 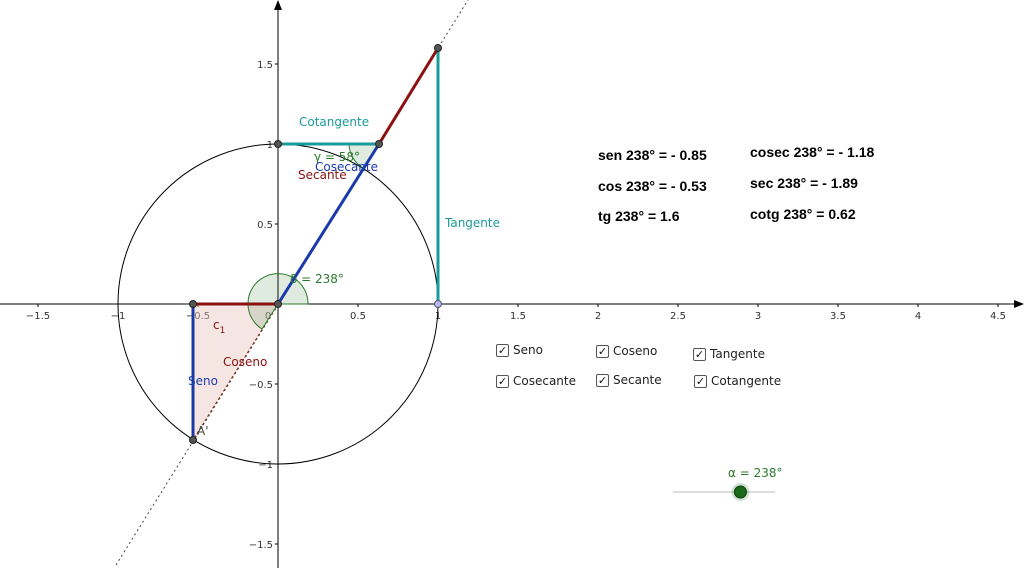 What do you see at coordinates (198, 316) in the screenshot?
I see `x-tick-label: −0.5` at bounding box center [198, 316].